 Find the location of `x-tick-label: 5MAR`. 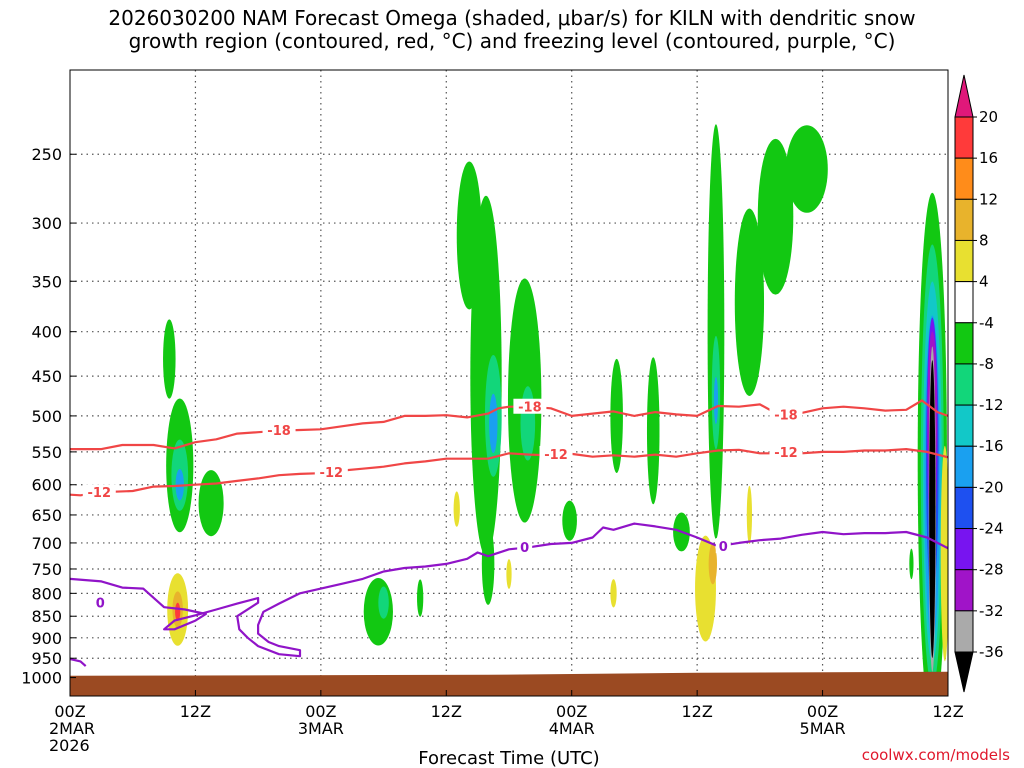

x-tick-label: 5MAR is located at coordinates (823, 728).